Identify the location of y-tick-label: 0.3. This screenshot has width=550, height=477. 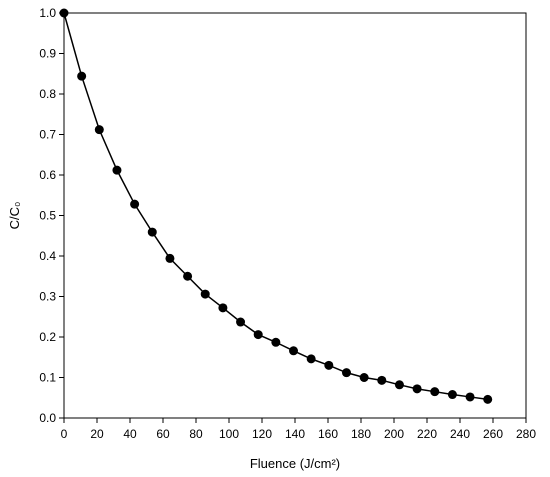
(47, 297).